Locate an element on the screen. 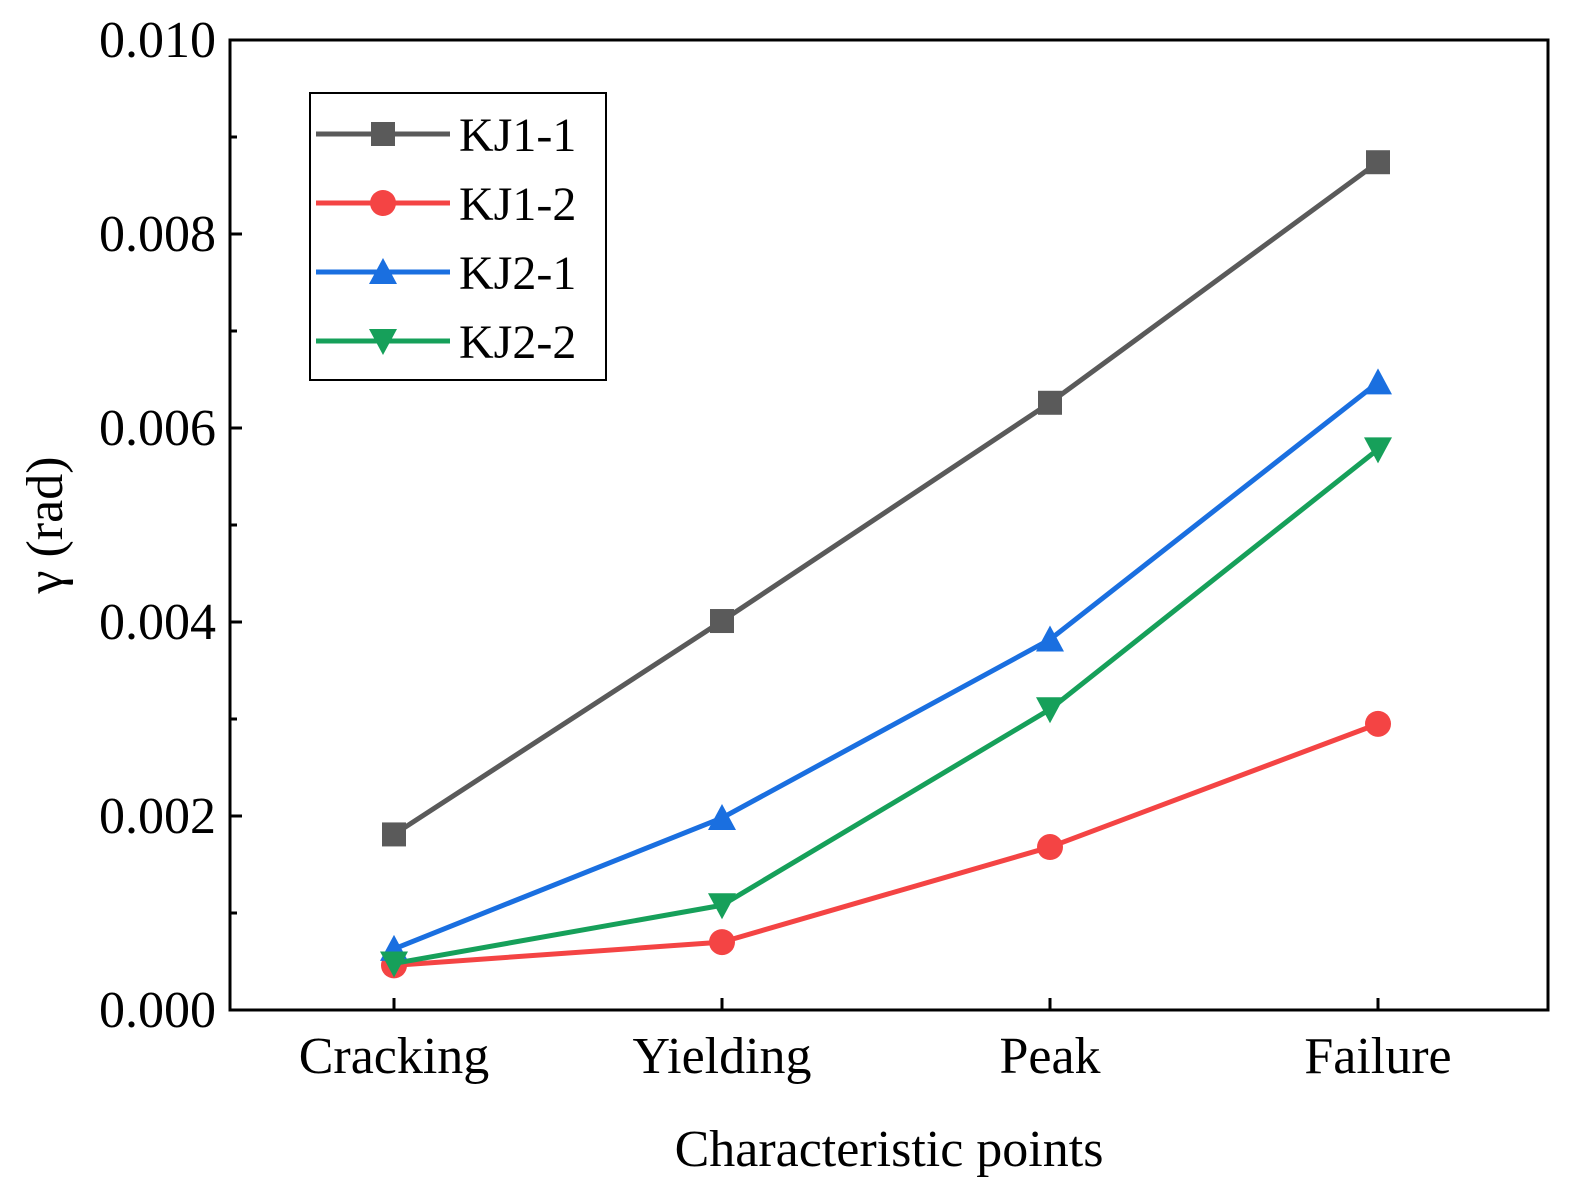  y-tick-label: 0.008 is located at coordinates (157, 234).